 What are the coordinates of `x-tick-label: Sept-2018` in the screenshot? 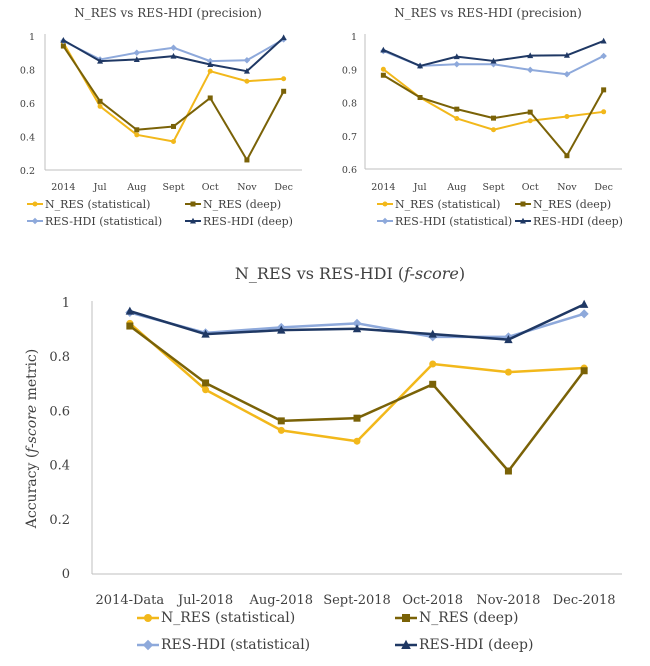 It's located at (357, 600).